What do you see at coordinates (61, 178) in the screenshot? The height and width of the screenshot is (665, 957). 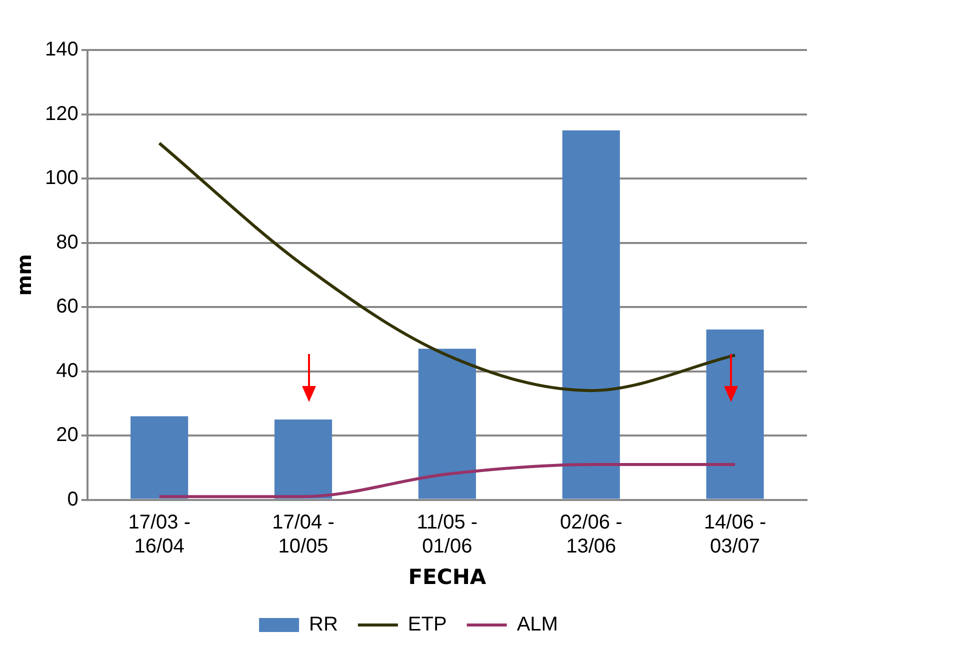 I see `y-tick-label: 100` at bounding box center [61, 178].